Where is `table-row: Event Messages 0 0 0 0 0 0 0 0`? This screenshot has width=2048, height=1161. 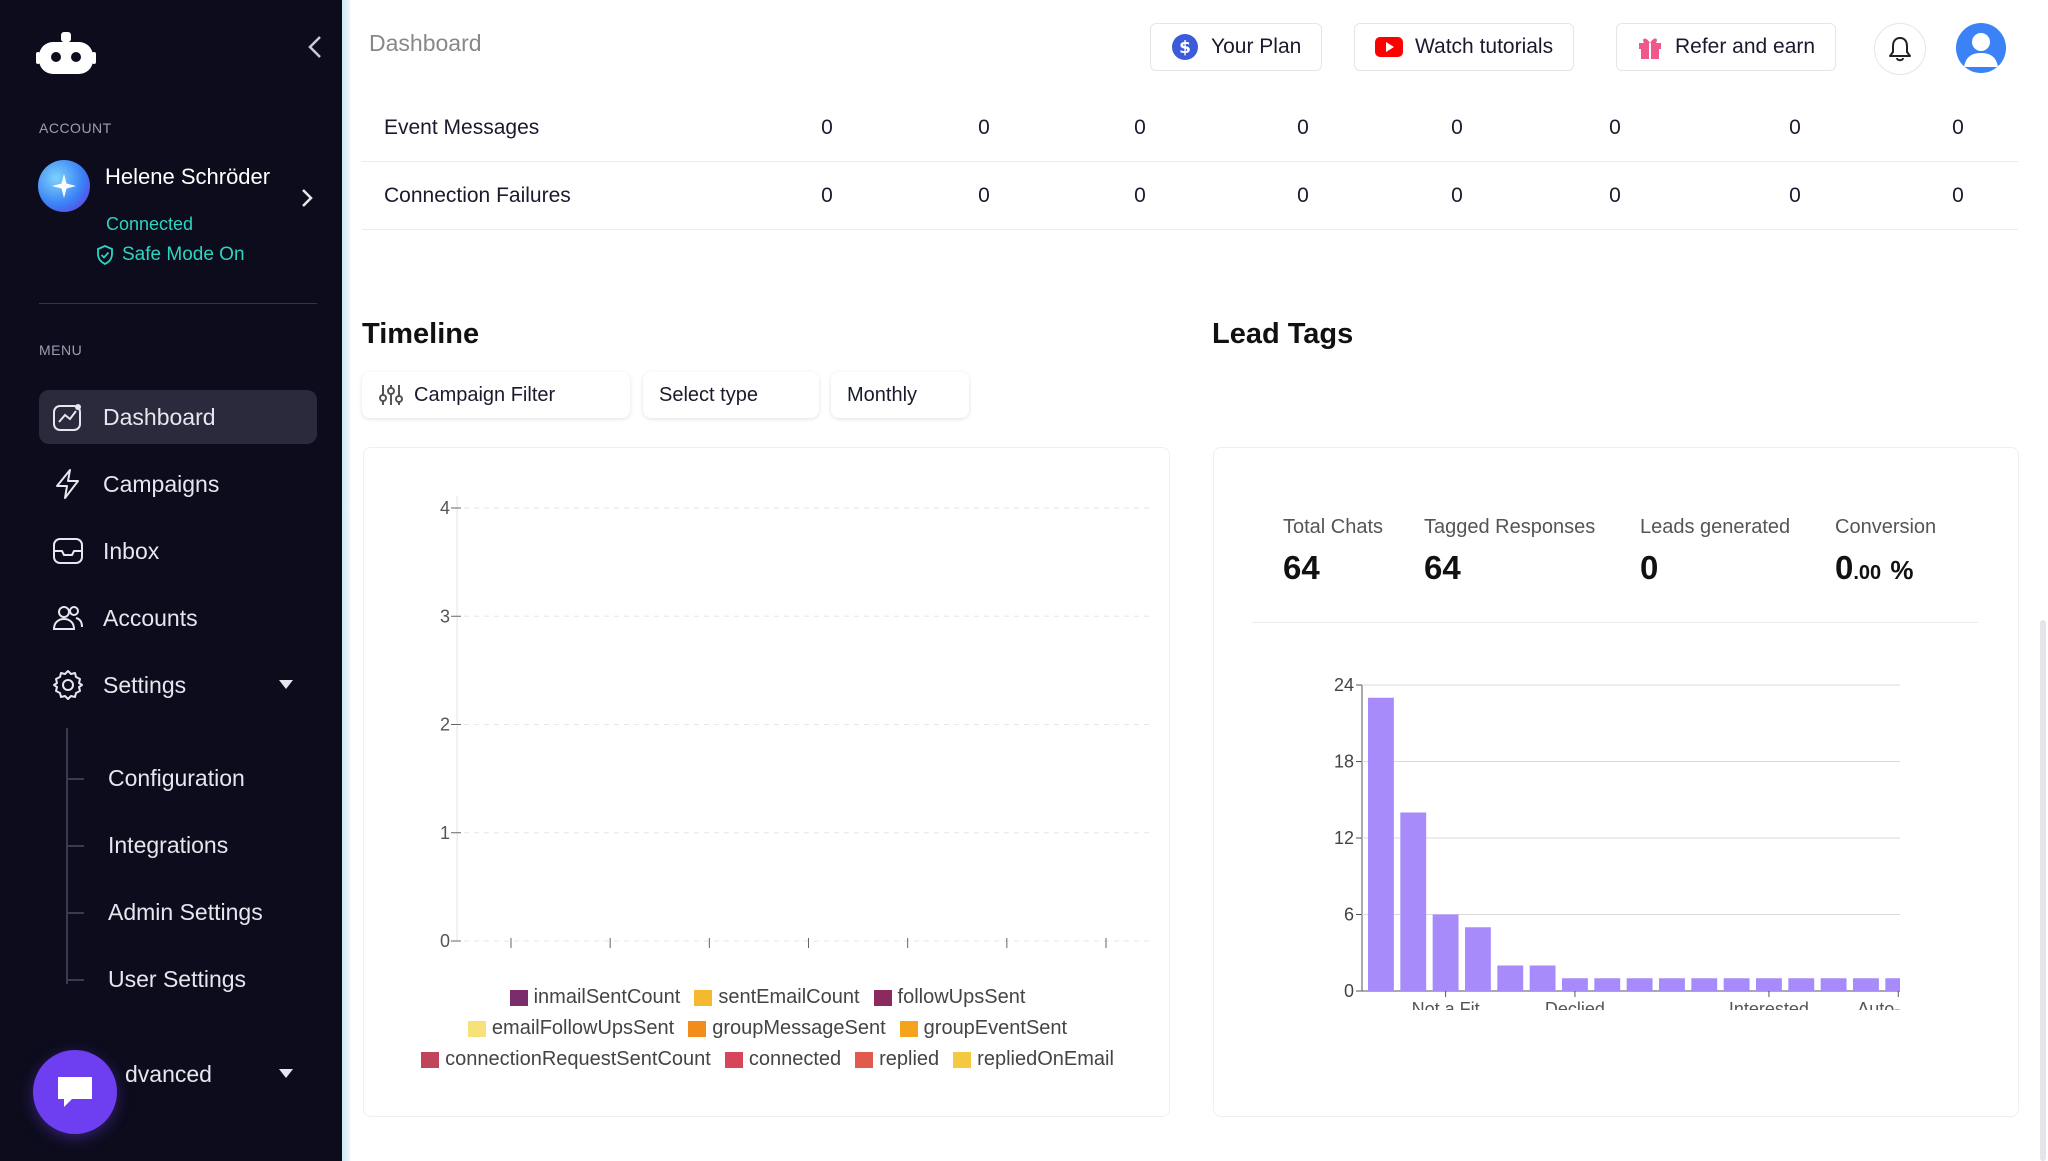
table-row: Event Messages 0 0 0 0 0 0 0 0 is located at coordinates (1190, 128).